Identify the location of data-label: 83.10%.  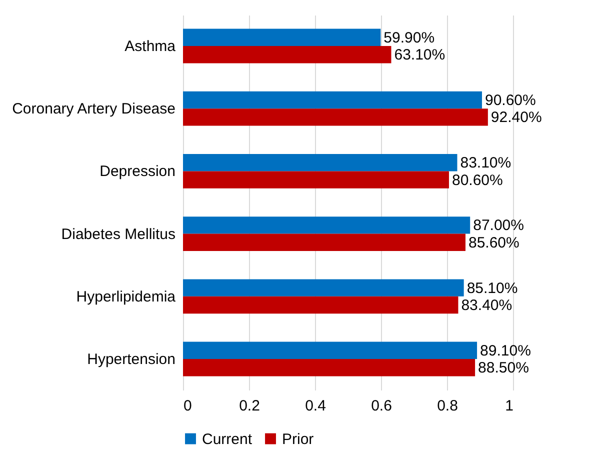
(486, 163).